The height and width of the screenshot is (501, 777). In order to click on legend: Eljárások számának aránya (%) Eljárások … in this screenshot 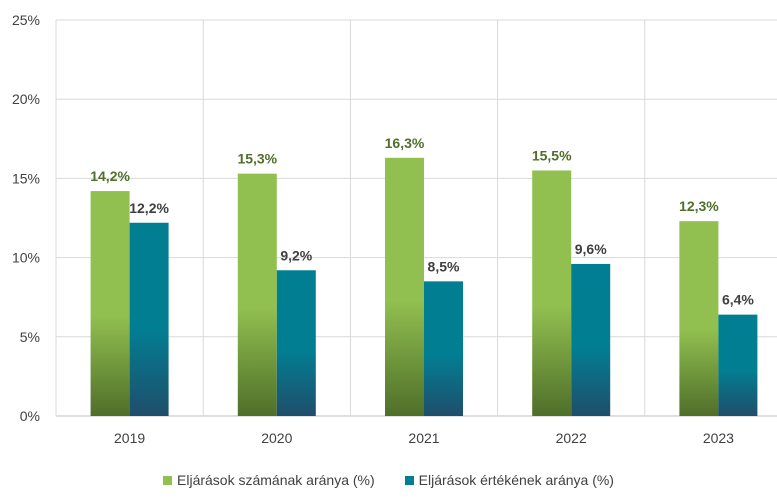, I will do `click(388, 480)`.